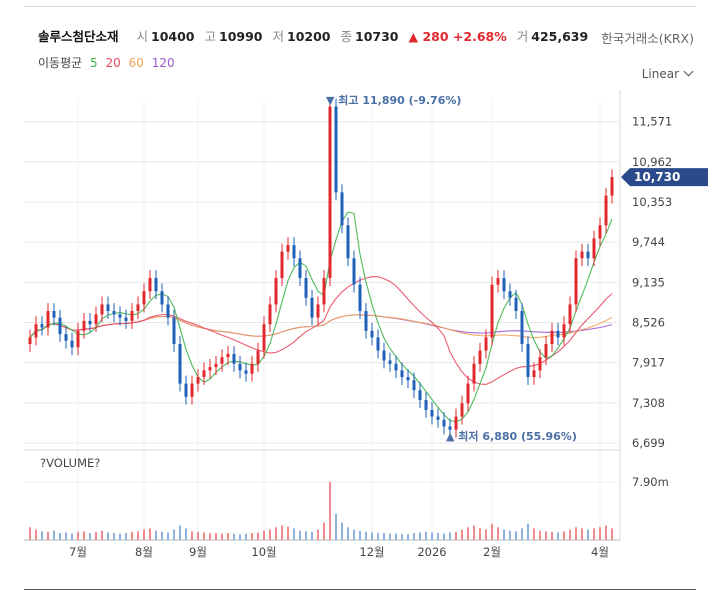 The image size is (720, 604). I want to click on open-value: 10400, so click(173, 36).